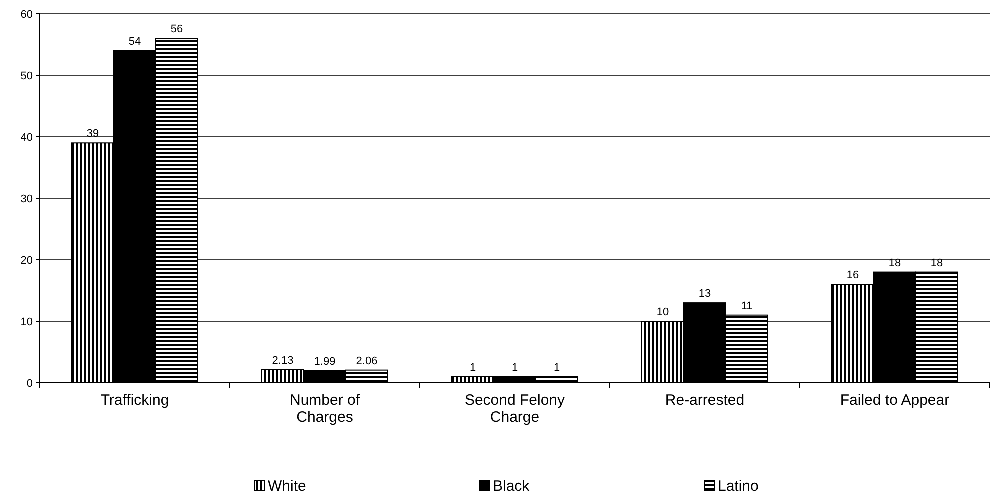 This screenshot has width=994, height=497. Describe the element at coordinates (26, 322) in the screenshot. I see `y-tick-label: 10` at that location.